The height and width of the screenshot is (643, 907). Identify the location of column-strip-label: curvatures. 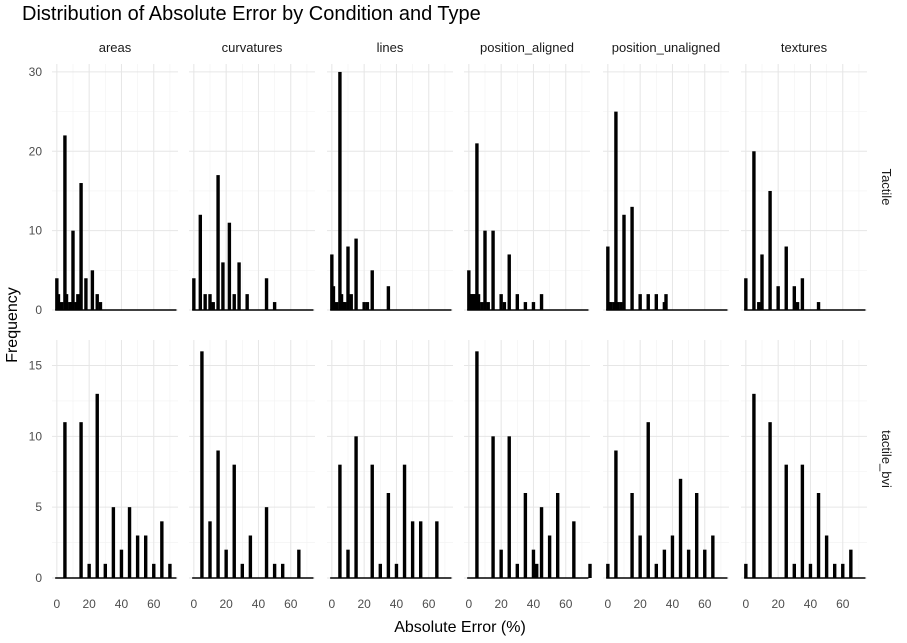
(252, 47).